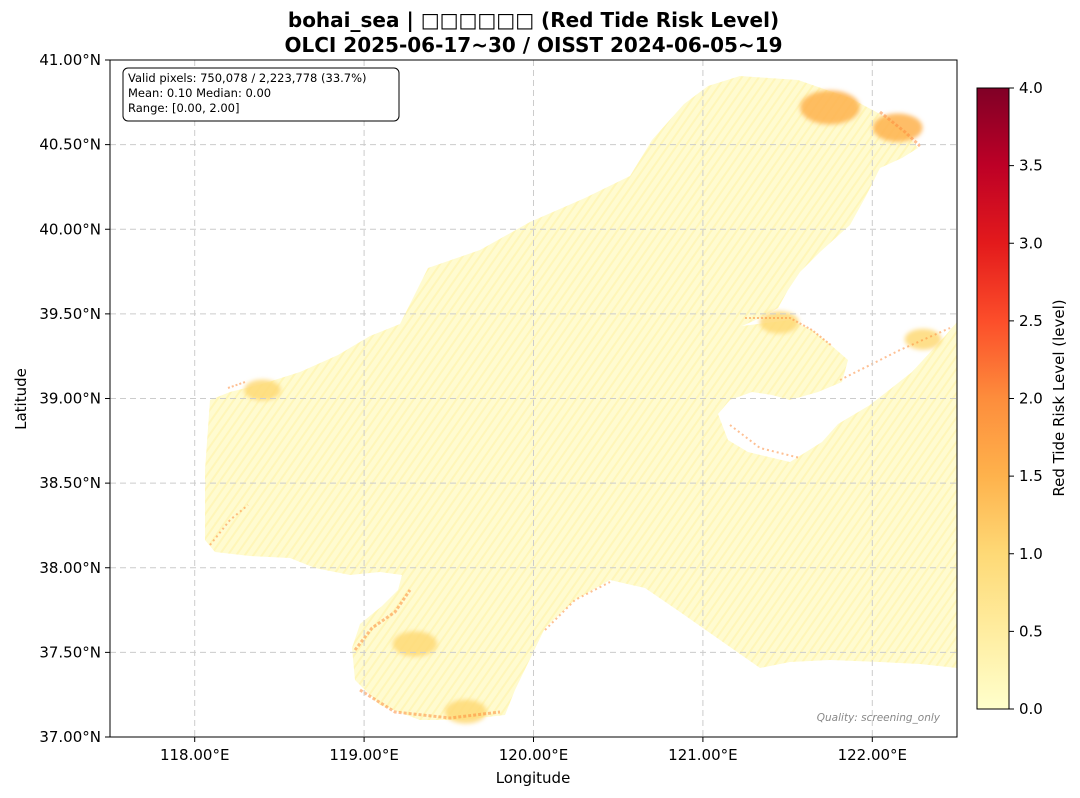 This screenshot has width=1080, height=798. I want to click on stats-mean-median: Mean: 0.10 Median: 0.00, so click(199, 93).